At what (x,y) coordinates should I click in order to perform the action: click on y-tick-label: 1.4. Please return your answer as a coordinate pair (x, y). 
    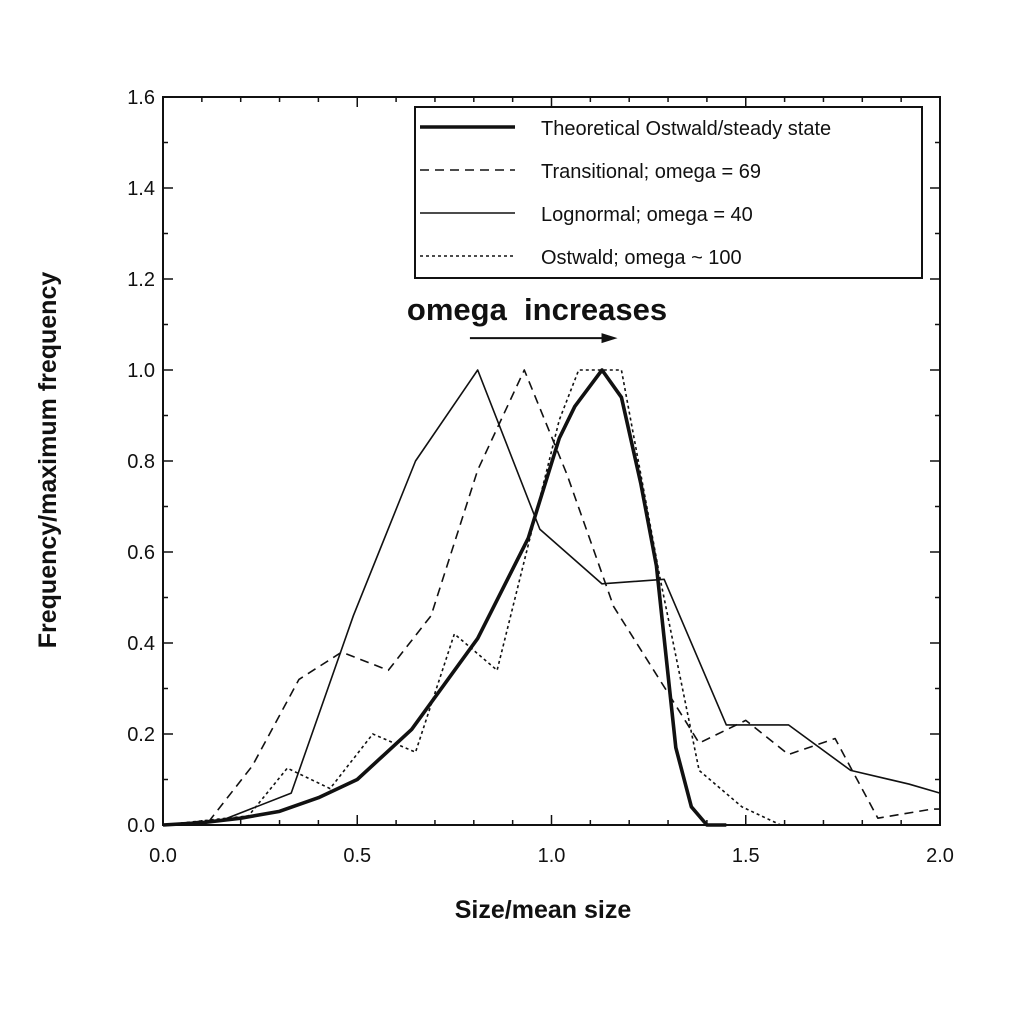
    Looking at the image, I should click on (141, 189).